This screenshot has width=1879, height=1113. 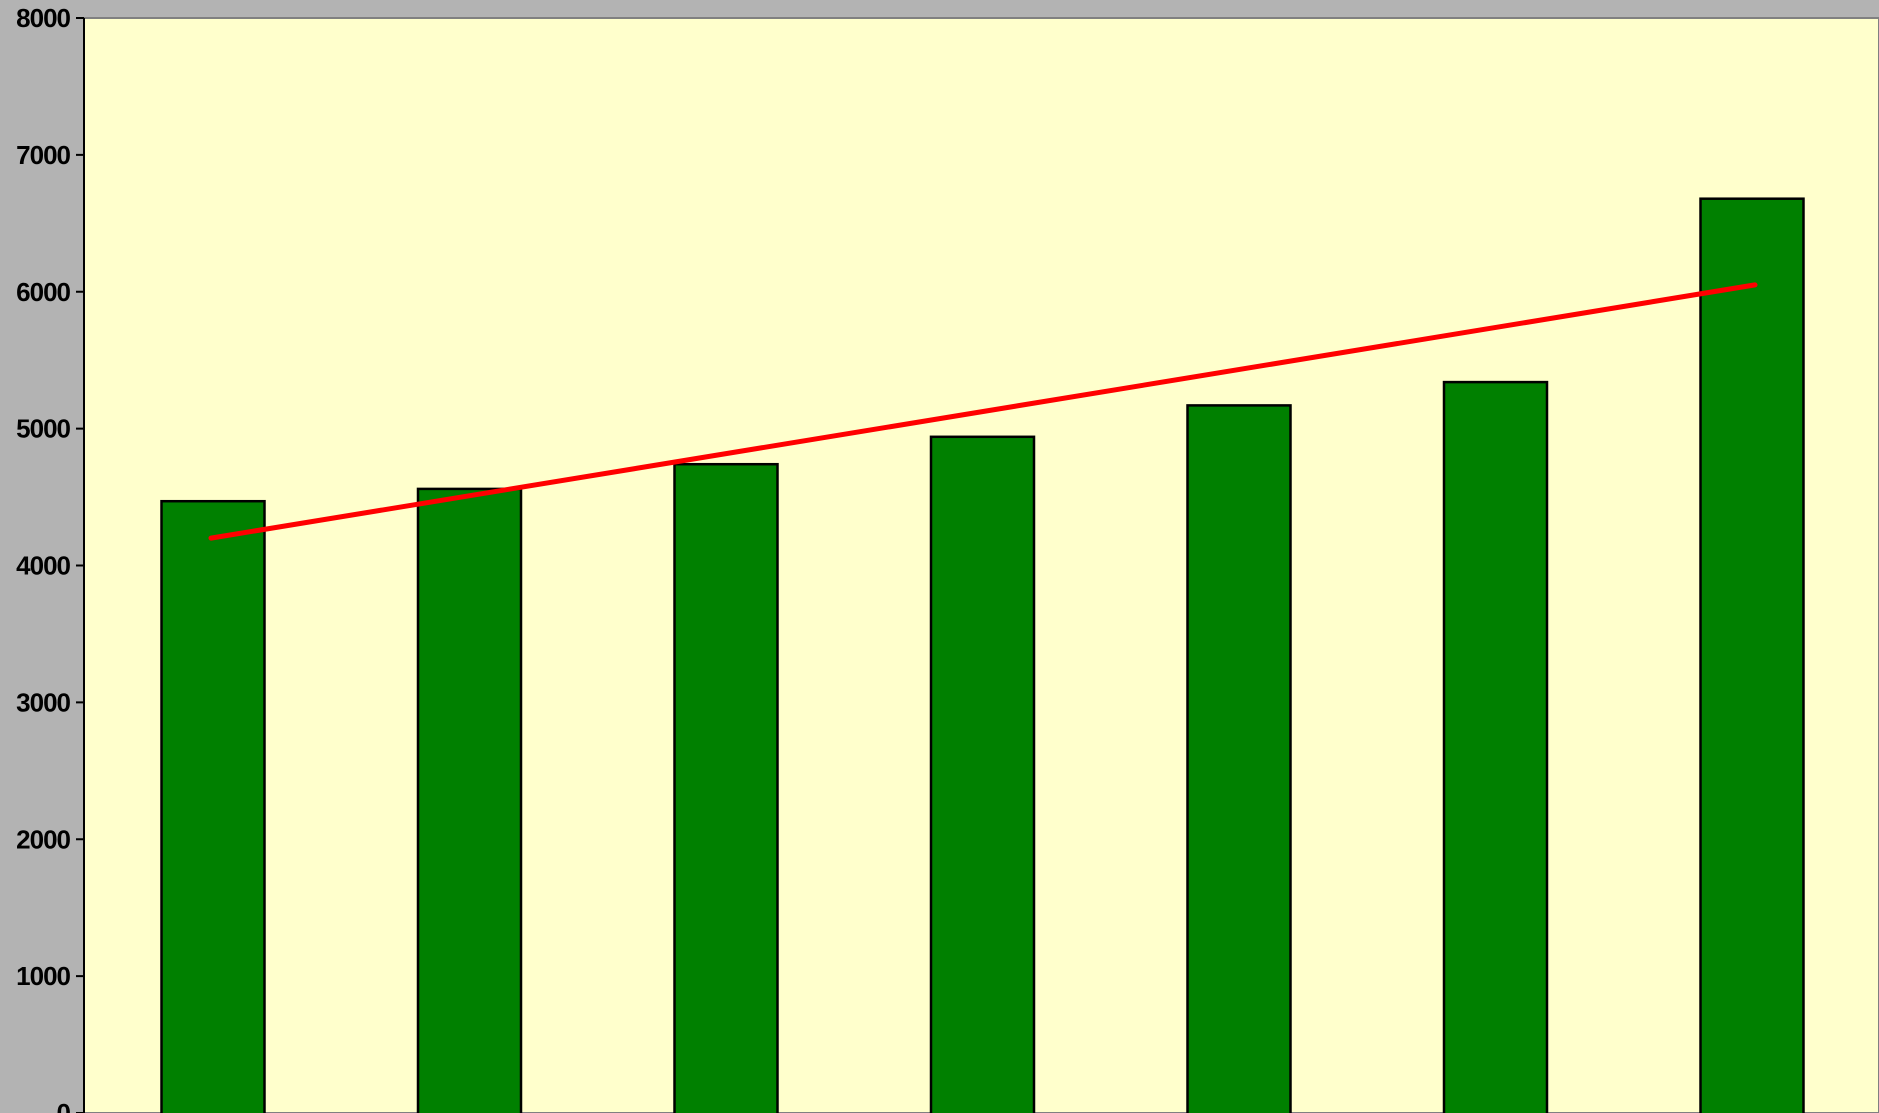 What do you see at coordinates (43, 566) in the screenshot?
I see `y-tick-label: 4000` at bounding box center [43, 566].